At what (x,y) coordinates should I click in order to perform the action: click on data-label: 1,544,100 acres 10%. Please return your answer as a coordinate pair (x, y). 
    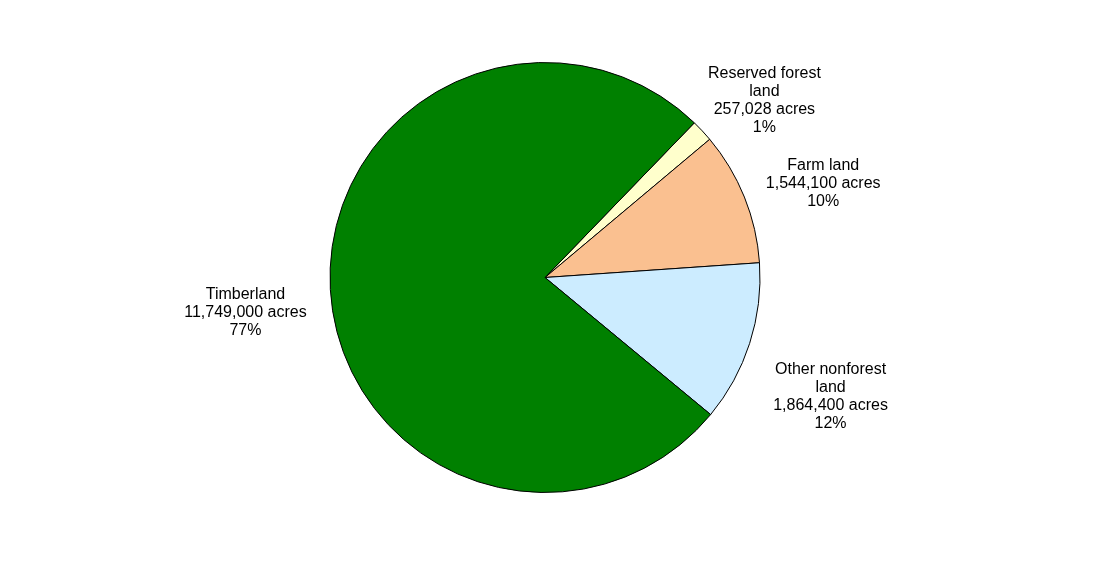
    Looking at the image, I should click on (823, 192).